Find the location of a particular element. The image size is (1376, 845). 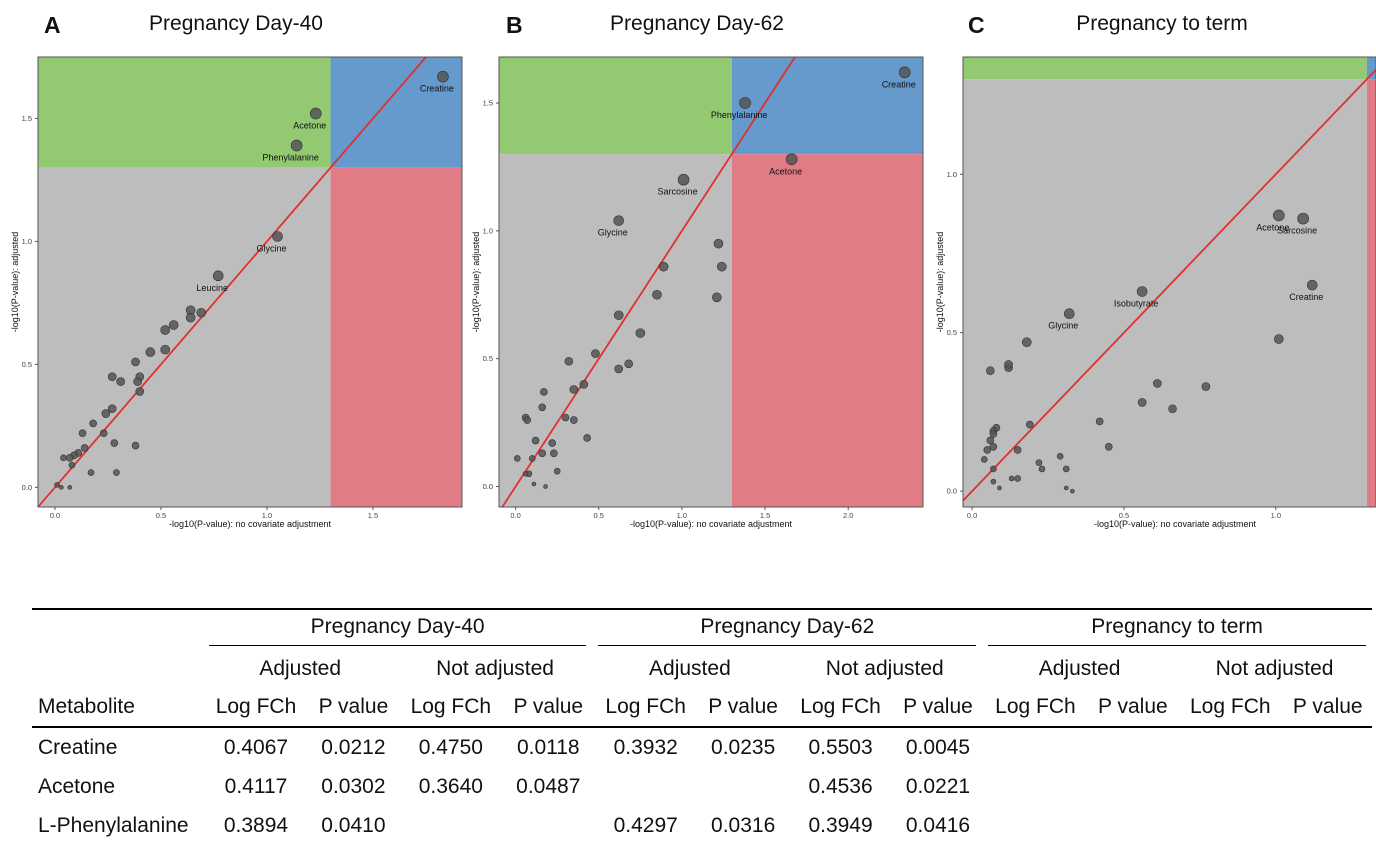

y-tick-label: 0.0 is located at coordinates (27, 487).